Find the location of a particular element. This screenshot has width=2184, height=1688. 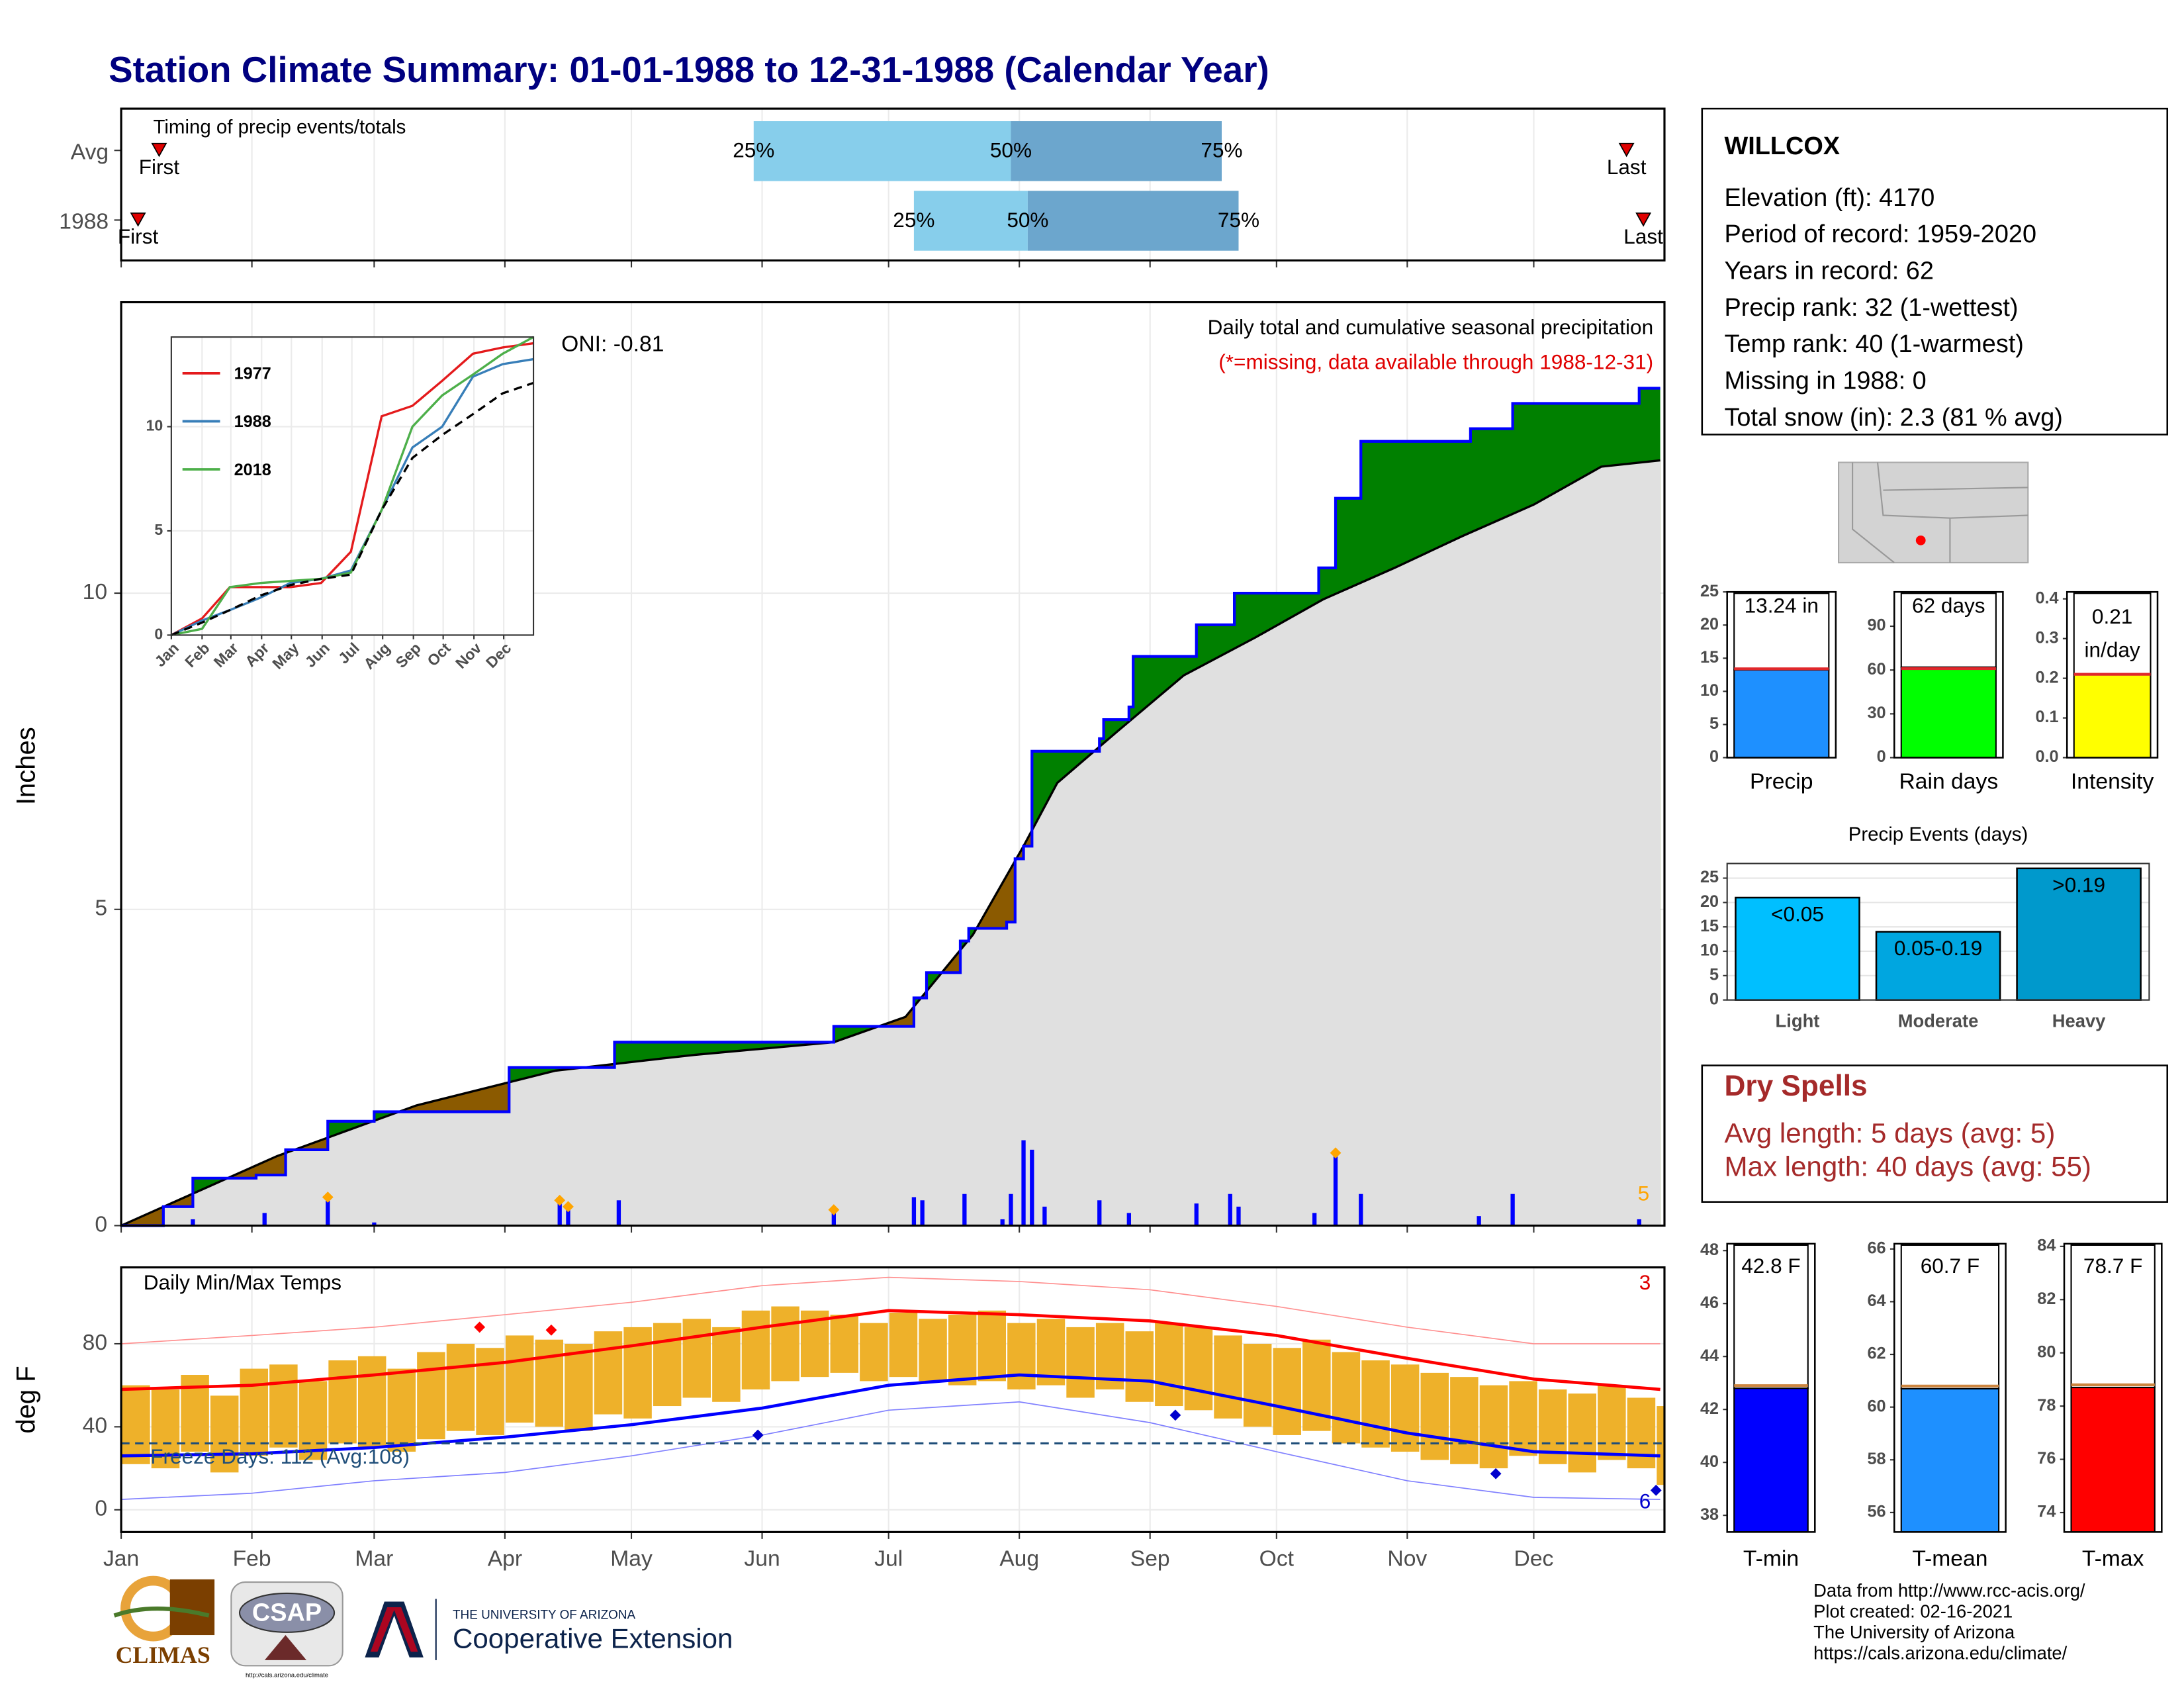

panel-title: Daily Min/Max Temps is located at coordinates (242, 1282).